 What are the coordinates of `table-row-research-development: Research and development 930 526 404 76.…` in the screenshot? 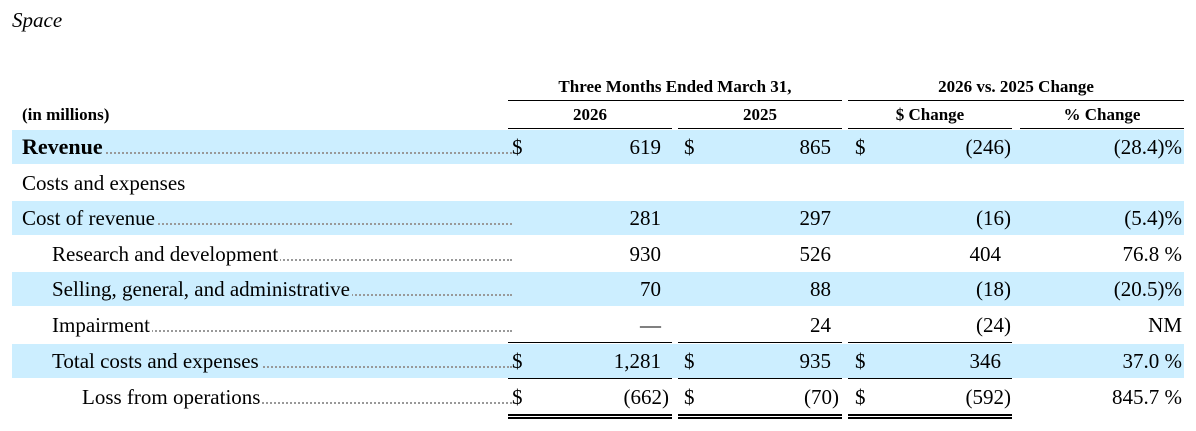 It's located at (598, 254).